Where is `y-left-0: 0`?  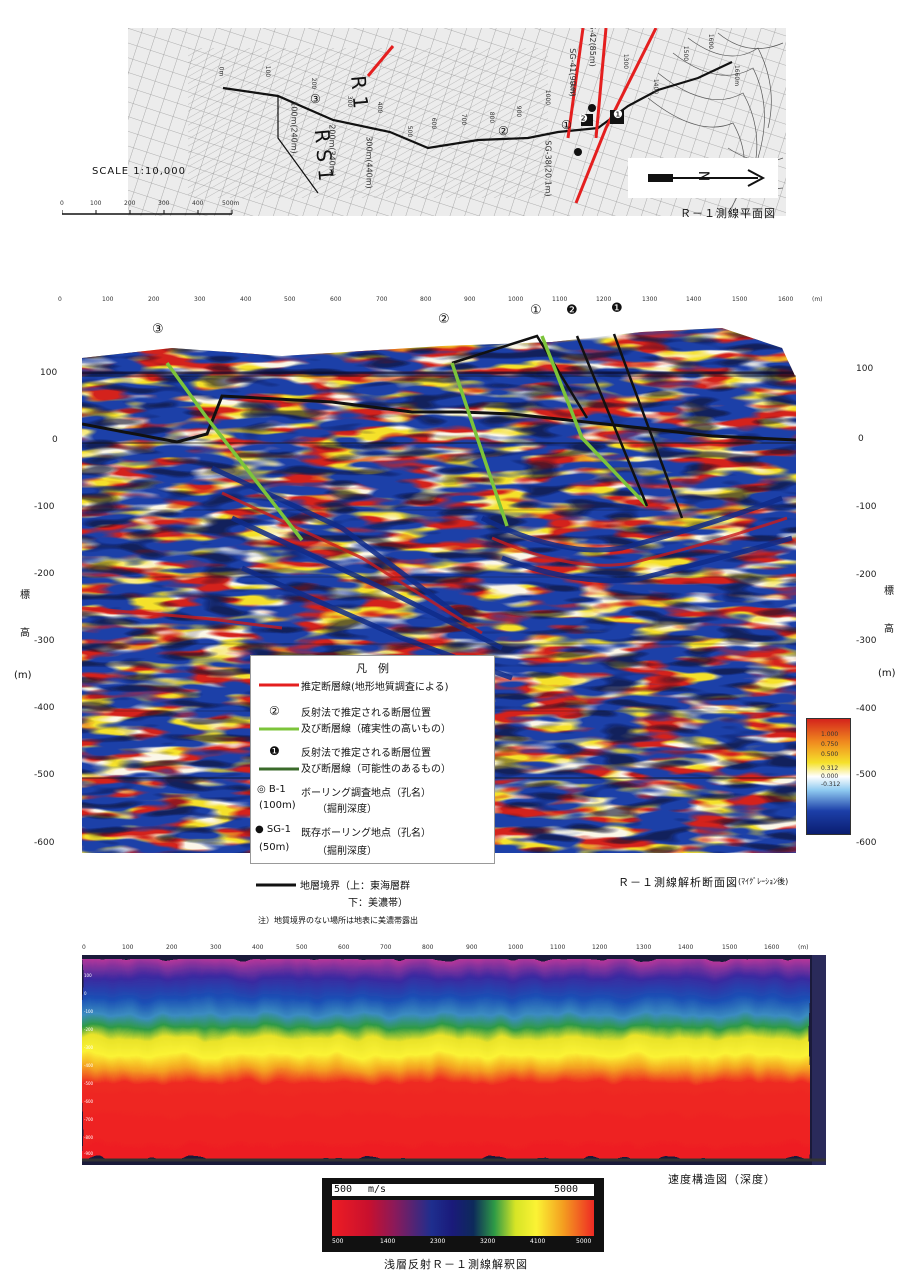 y-left-0: 0 is located at coordinates (55, 440).